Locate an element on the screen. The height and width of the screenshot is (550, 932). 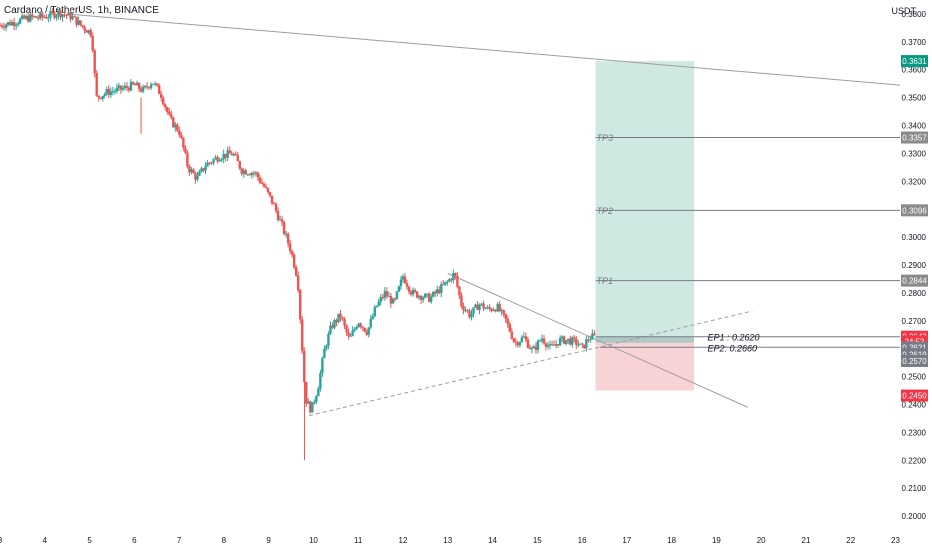
time-tick: 15 is located at coordinates (537, 540).